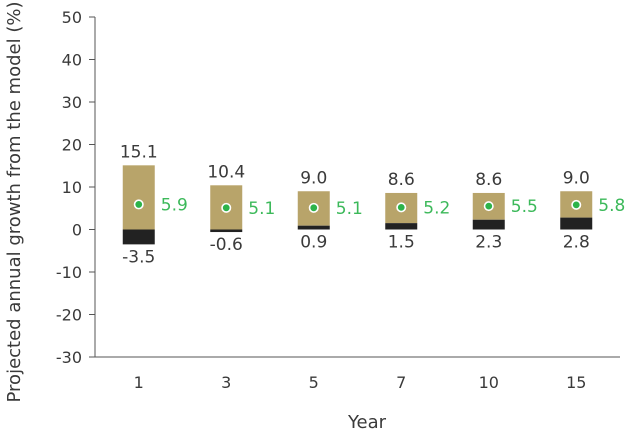 This screenshot has height=437, width=627. What do you see at coordinates (401, 382) in the screenshot?
I see `x-tick-label: 7` at bounding box center [401, 382].